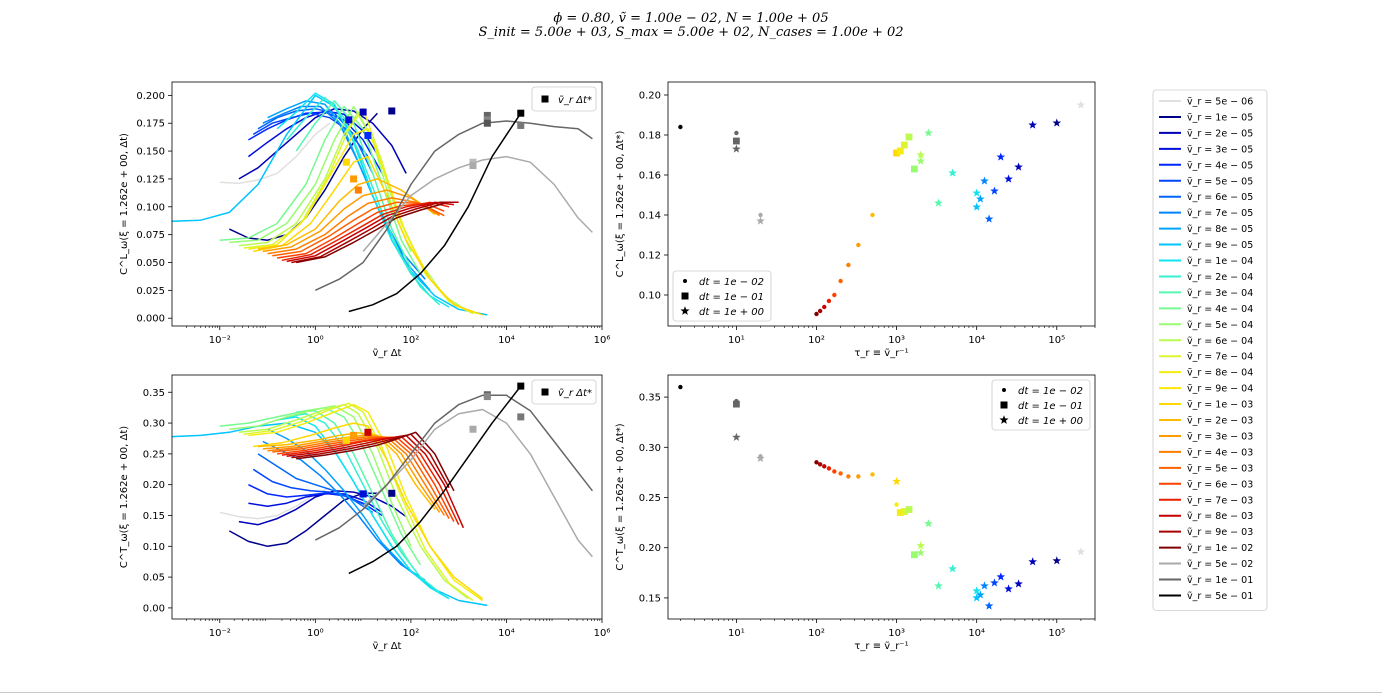 This screenshot has width=1382, height=699. Describe the element at coordinates (1220, 197) in the screenshot. I see `series-legend-label: ṽ_r = 6e − 05` at that location.